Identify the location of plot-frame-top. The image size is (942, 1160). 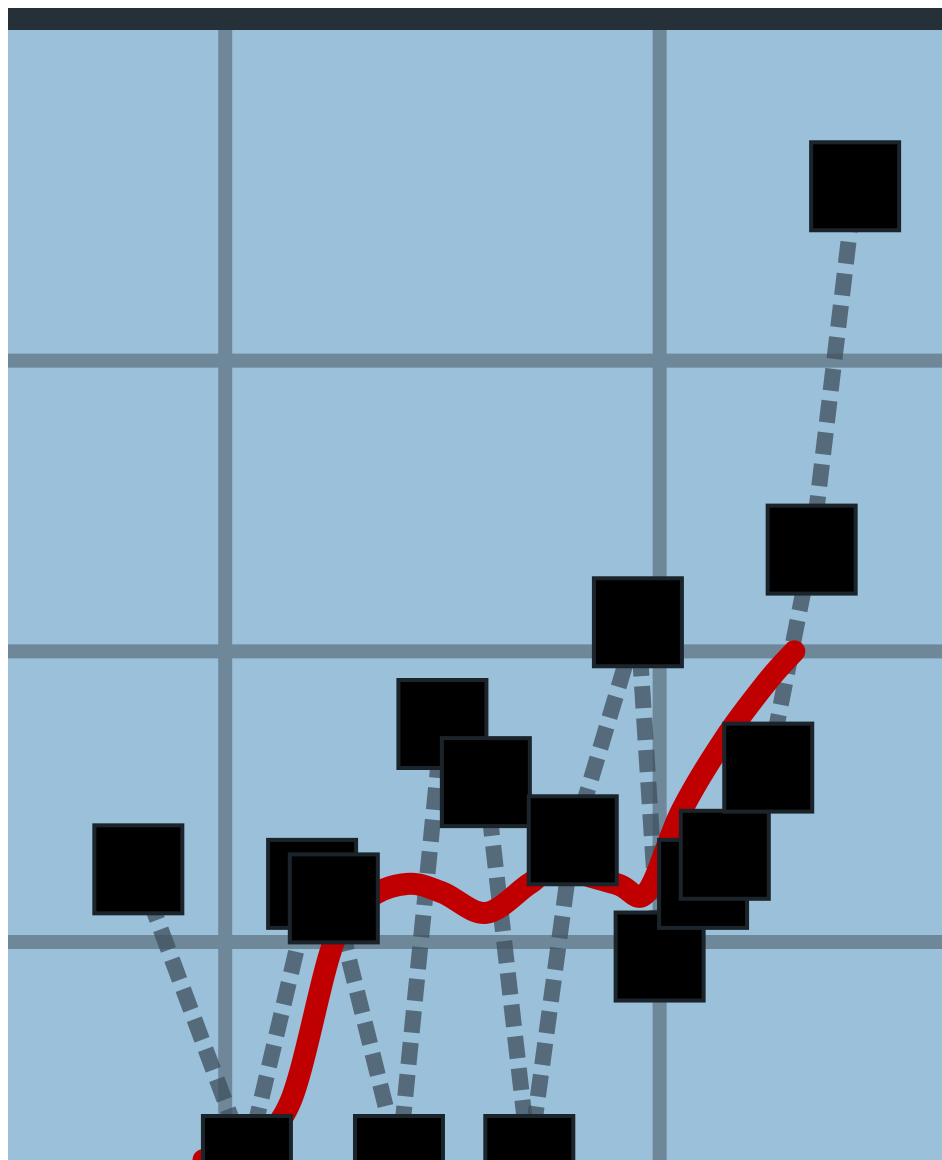
(475, 19).